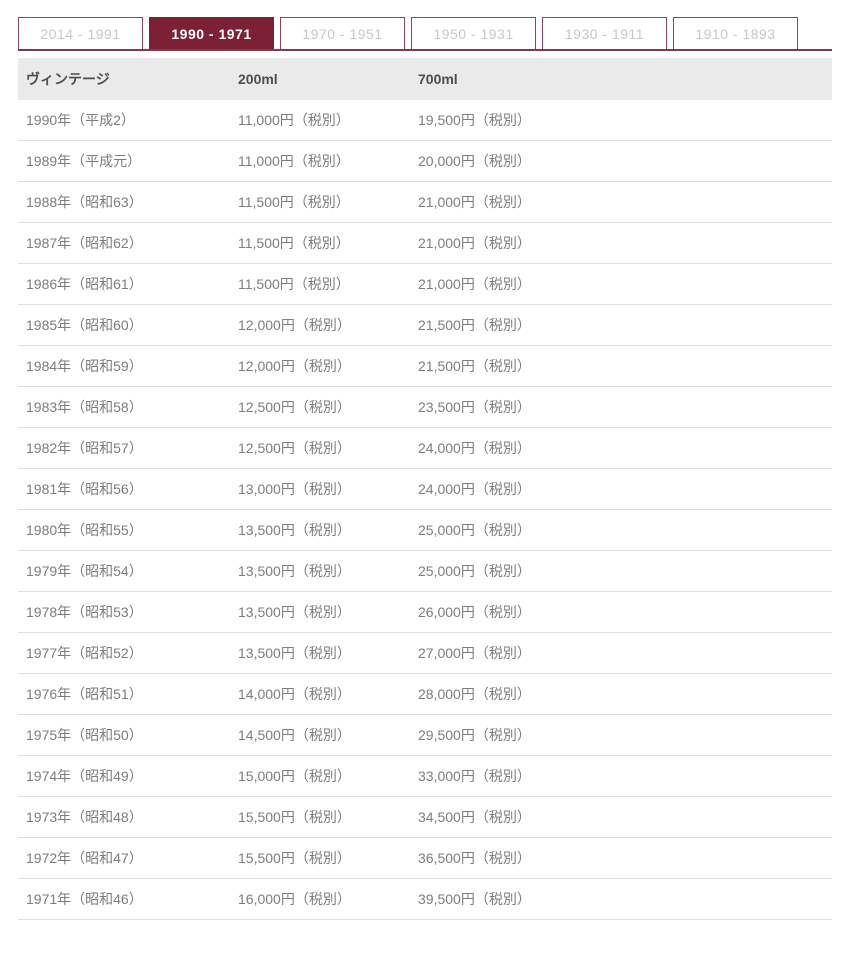 The image size is (848, 960). I want to click on table-row: 1979年（昭和54） 13,500円（税別） 25,000円（税別）, so click(425, 571).